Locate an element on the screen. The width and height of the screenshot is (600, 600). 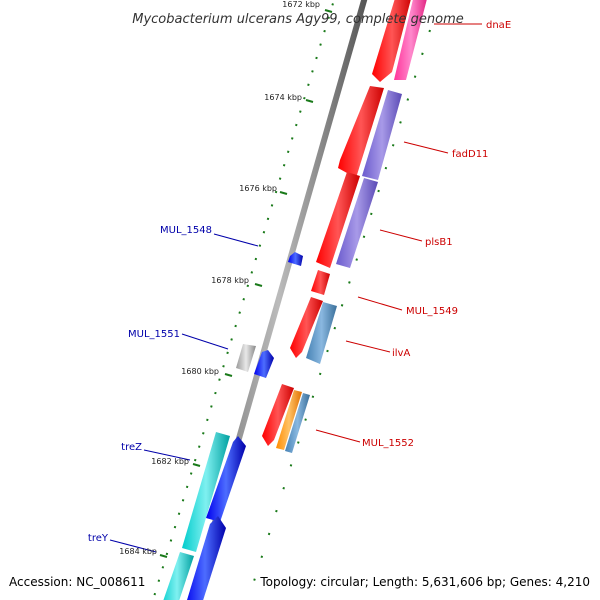
gene-label-trey: treY is located at coordinates (98, 538).